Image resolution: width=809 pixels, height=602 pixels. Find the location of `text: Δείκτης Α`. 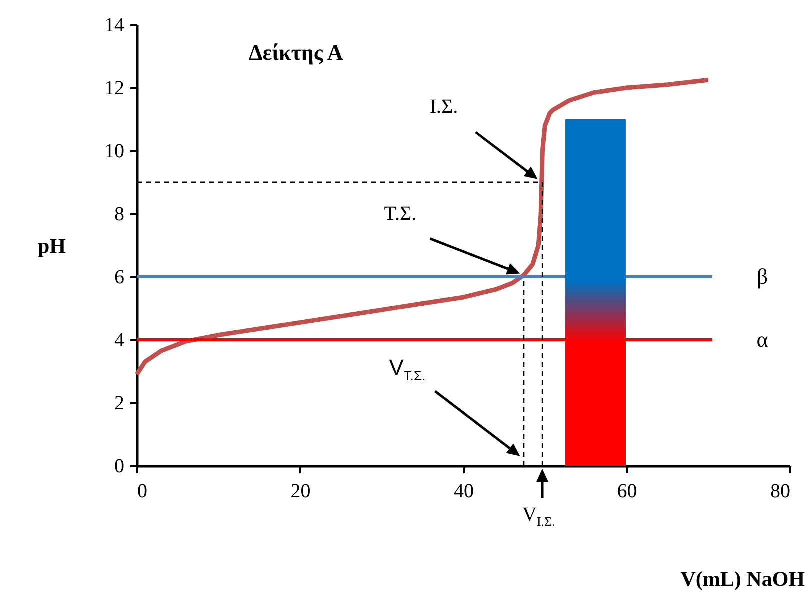

text: Δείκτης Α is located at coordinates (296, 52).